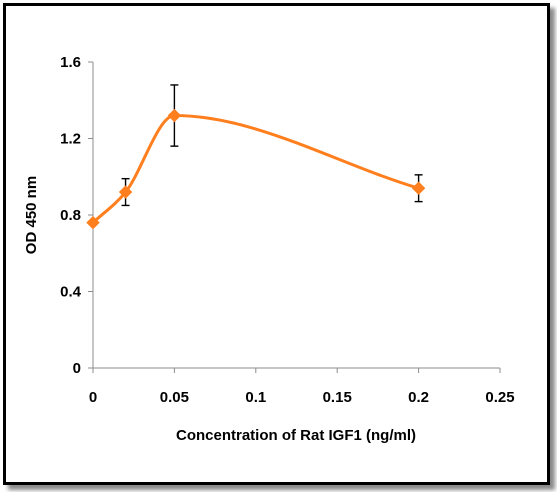 Image resolution: width=557 pixels, height=492 pixels. I want to click on y-tick-labels: 0 0.4 0.8 1.2 1.6, so click(76, 215).